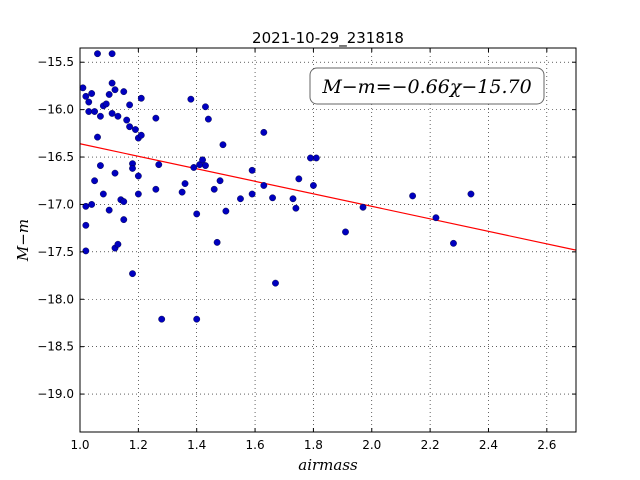  I want to click on fit-annotation: M−m=−0.66χ−15.70, so click(427, 86).